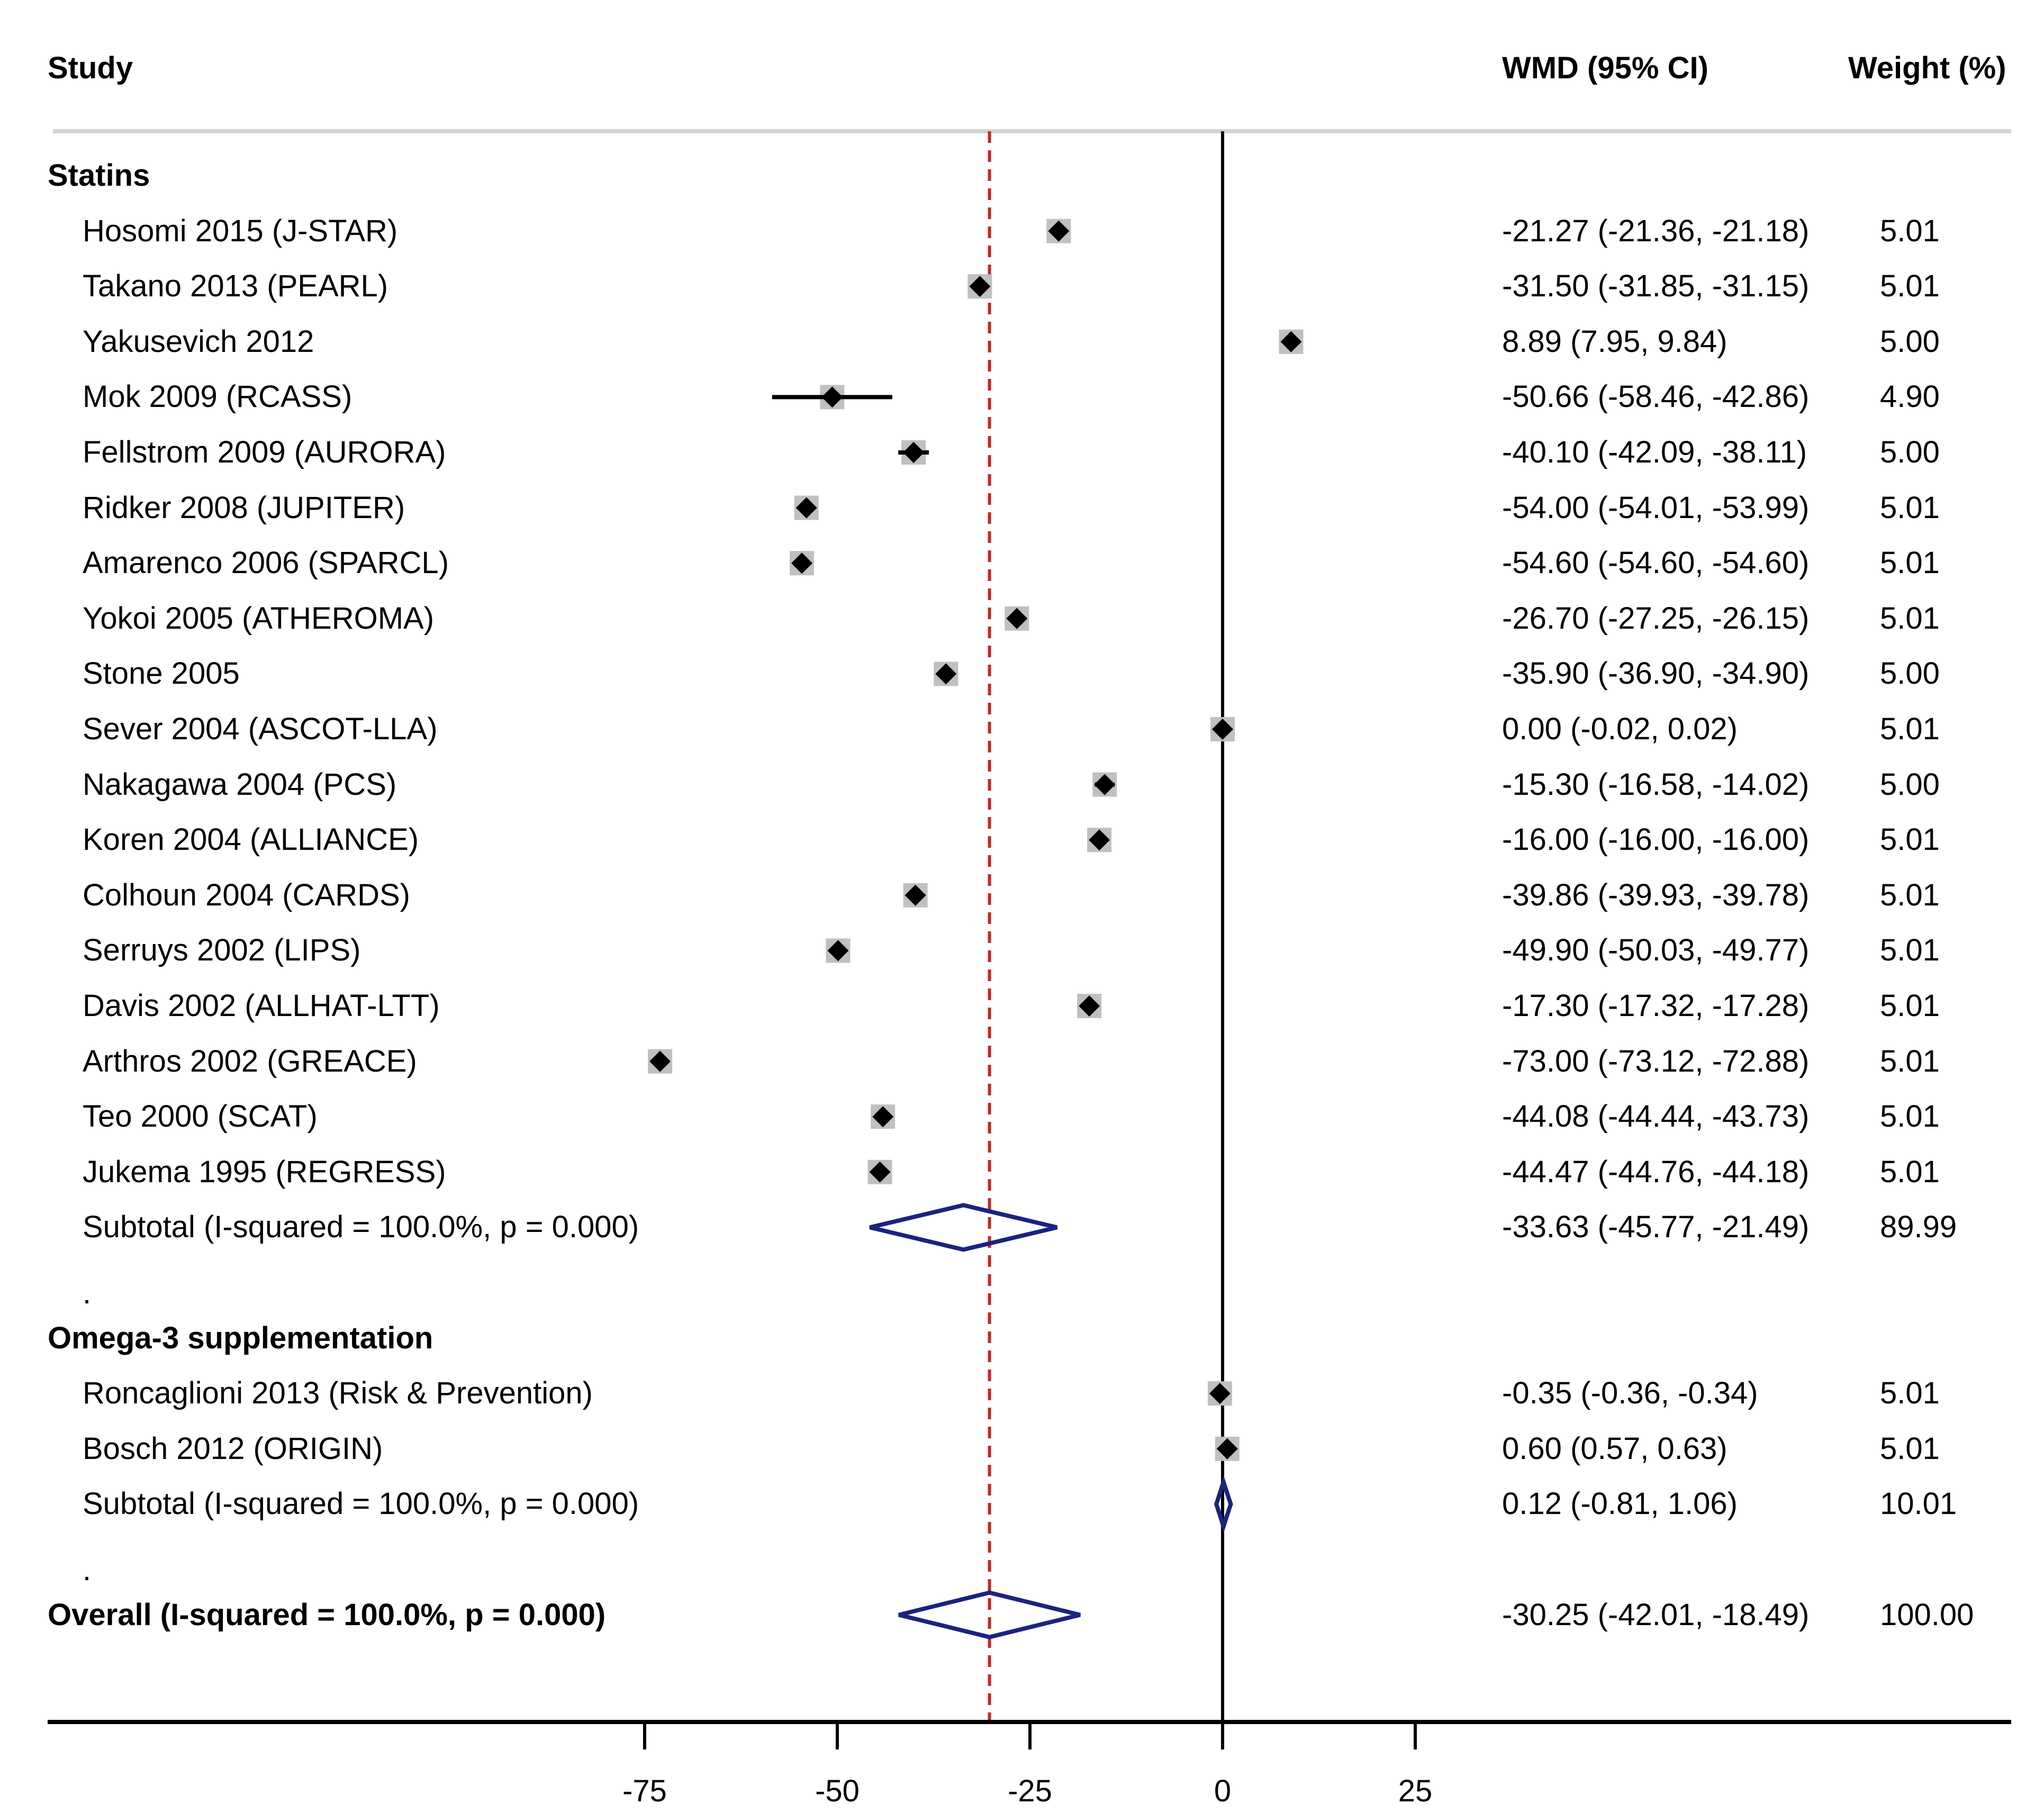 The image size is (2044, 1813). I want to click on study-label: Yokoi 2005 (ATHEROMA), so click(259, 618).